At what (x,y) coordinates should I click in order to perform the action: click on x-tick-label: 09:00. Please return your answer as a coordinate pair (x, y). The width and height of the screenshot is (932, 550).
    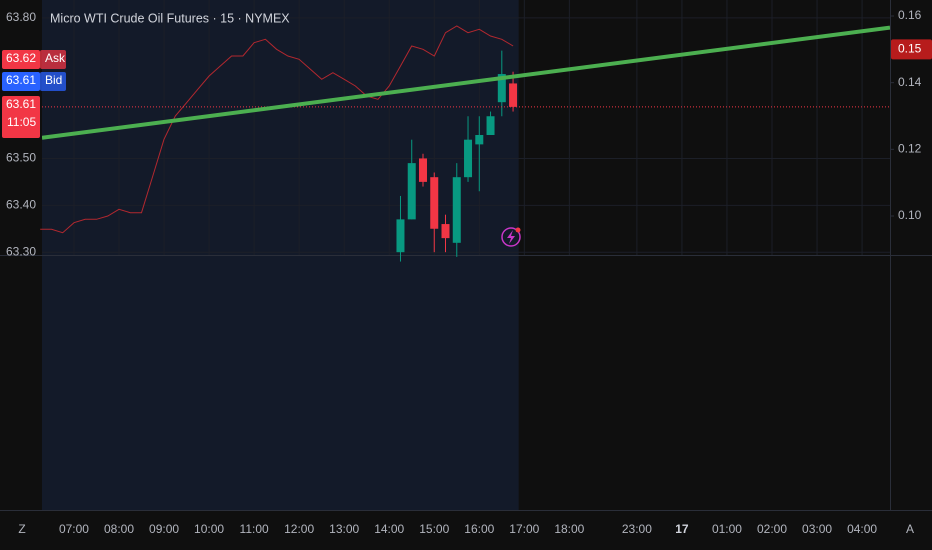
    Looking at the image, I should click on (164, 529).